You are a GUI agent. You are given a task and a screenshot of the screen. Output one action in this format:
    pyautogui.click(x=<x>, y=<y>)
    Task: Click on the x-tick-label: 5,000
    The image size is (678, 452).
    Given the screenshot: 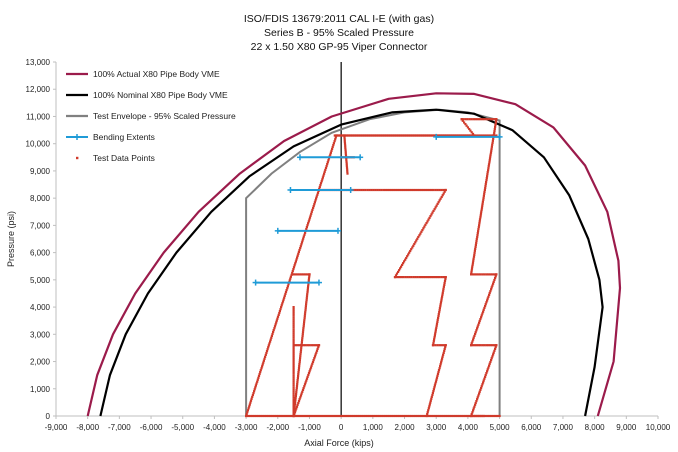 What is the action you would take?
    pyautogui.click(x=500, y=427)
    